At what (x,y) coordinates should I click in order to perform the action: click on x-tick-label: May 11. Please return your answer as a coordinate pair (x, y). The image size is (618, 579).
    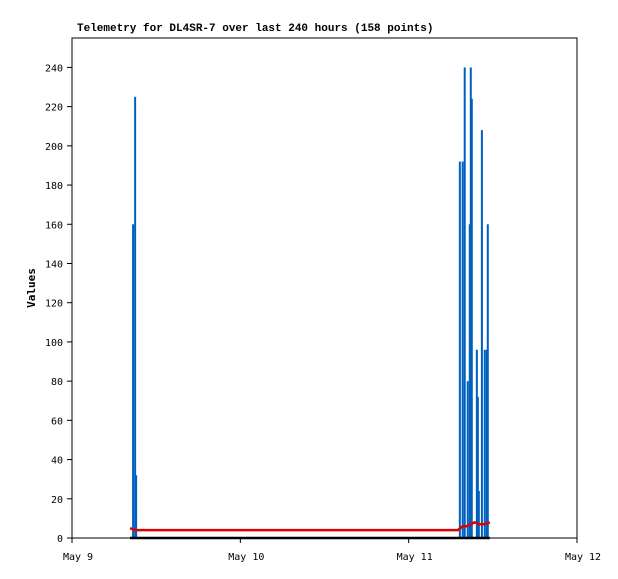
    Looking at the image, I should click on (415, 557).